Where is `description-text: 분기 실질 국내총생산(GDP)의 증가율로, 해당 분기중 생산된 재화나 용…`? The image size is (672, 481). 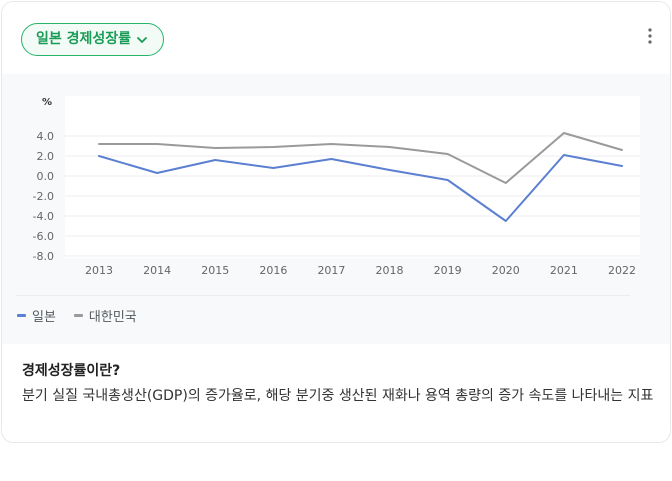 description-text: 분기 실질 국내총생산(GDP)의 증가율로, 해당 분기중 생산된 재화나 용… is located at coordinates (338, 396).